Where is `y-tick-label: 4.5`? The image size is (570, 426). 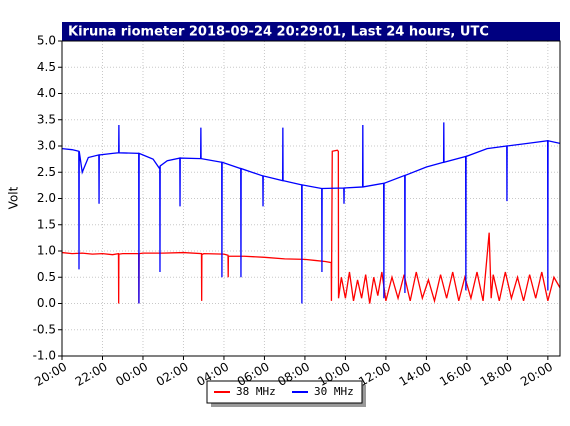
y-tick-label: 4.5 is located at coordinates (46, 67).